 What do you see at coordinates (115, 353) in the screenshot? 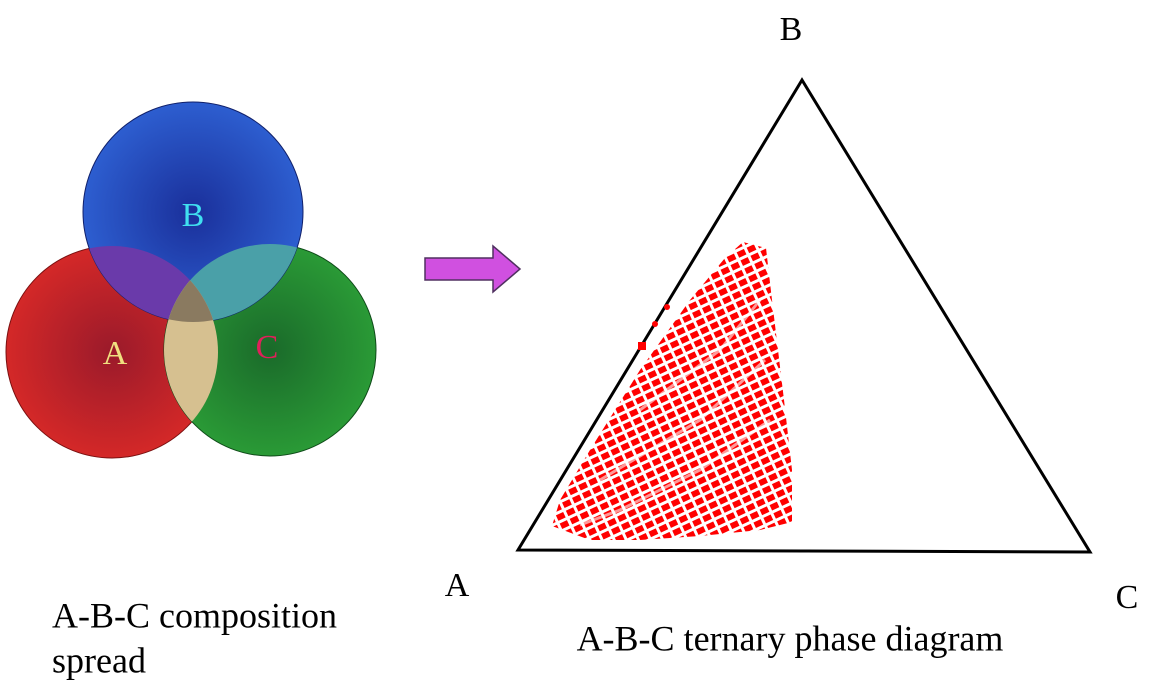
I see `venn-label-a: A` at bounding box center [115, 353].